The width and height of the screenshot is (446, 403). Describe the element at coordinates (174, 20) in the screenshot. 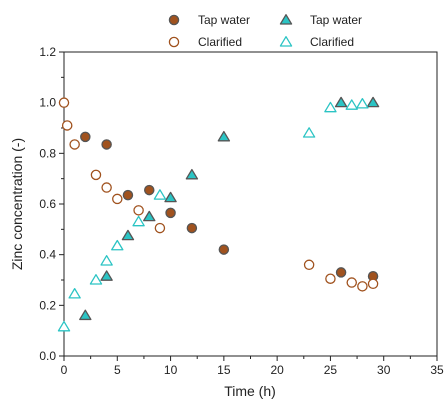

I see `legend-circle-filled-marker` at that location.